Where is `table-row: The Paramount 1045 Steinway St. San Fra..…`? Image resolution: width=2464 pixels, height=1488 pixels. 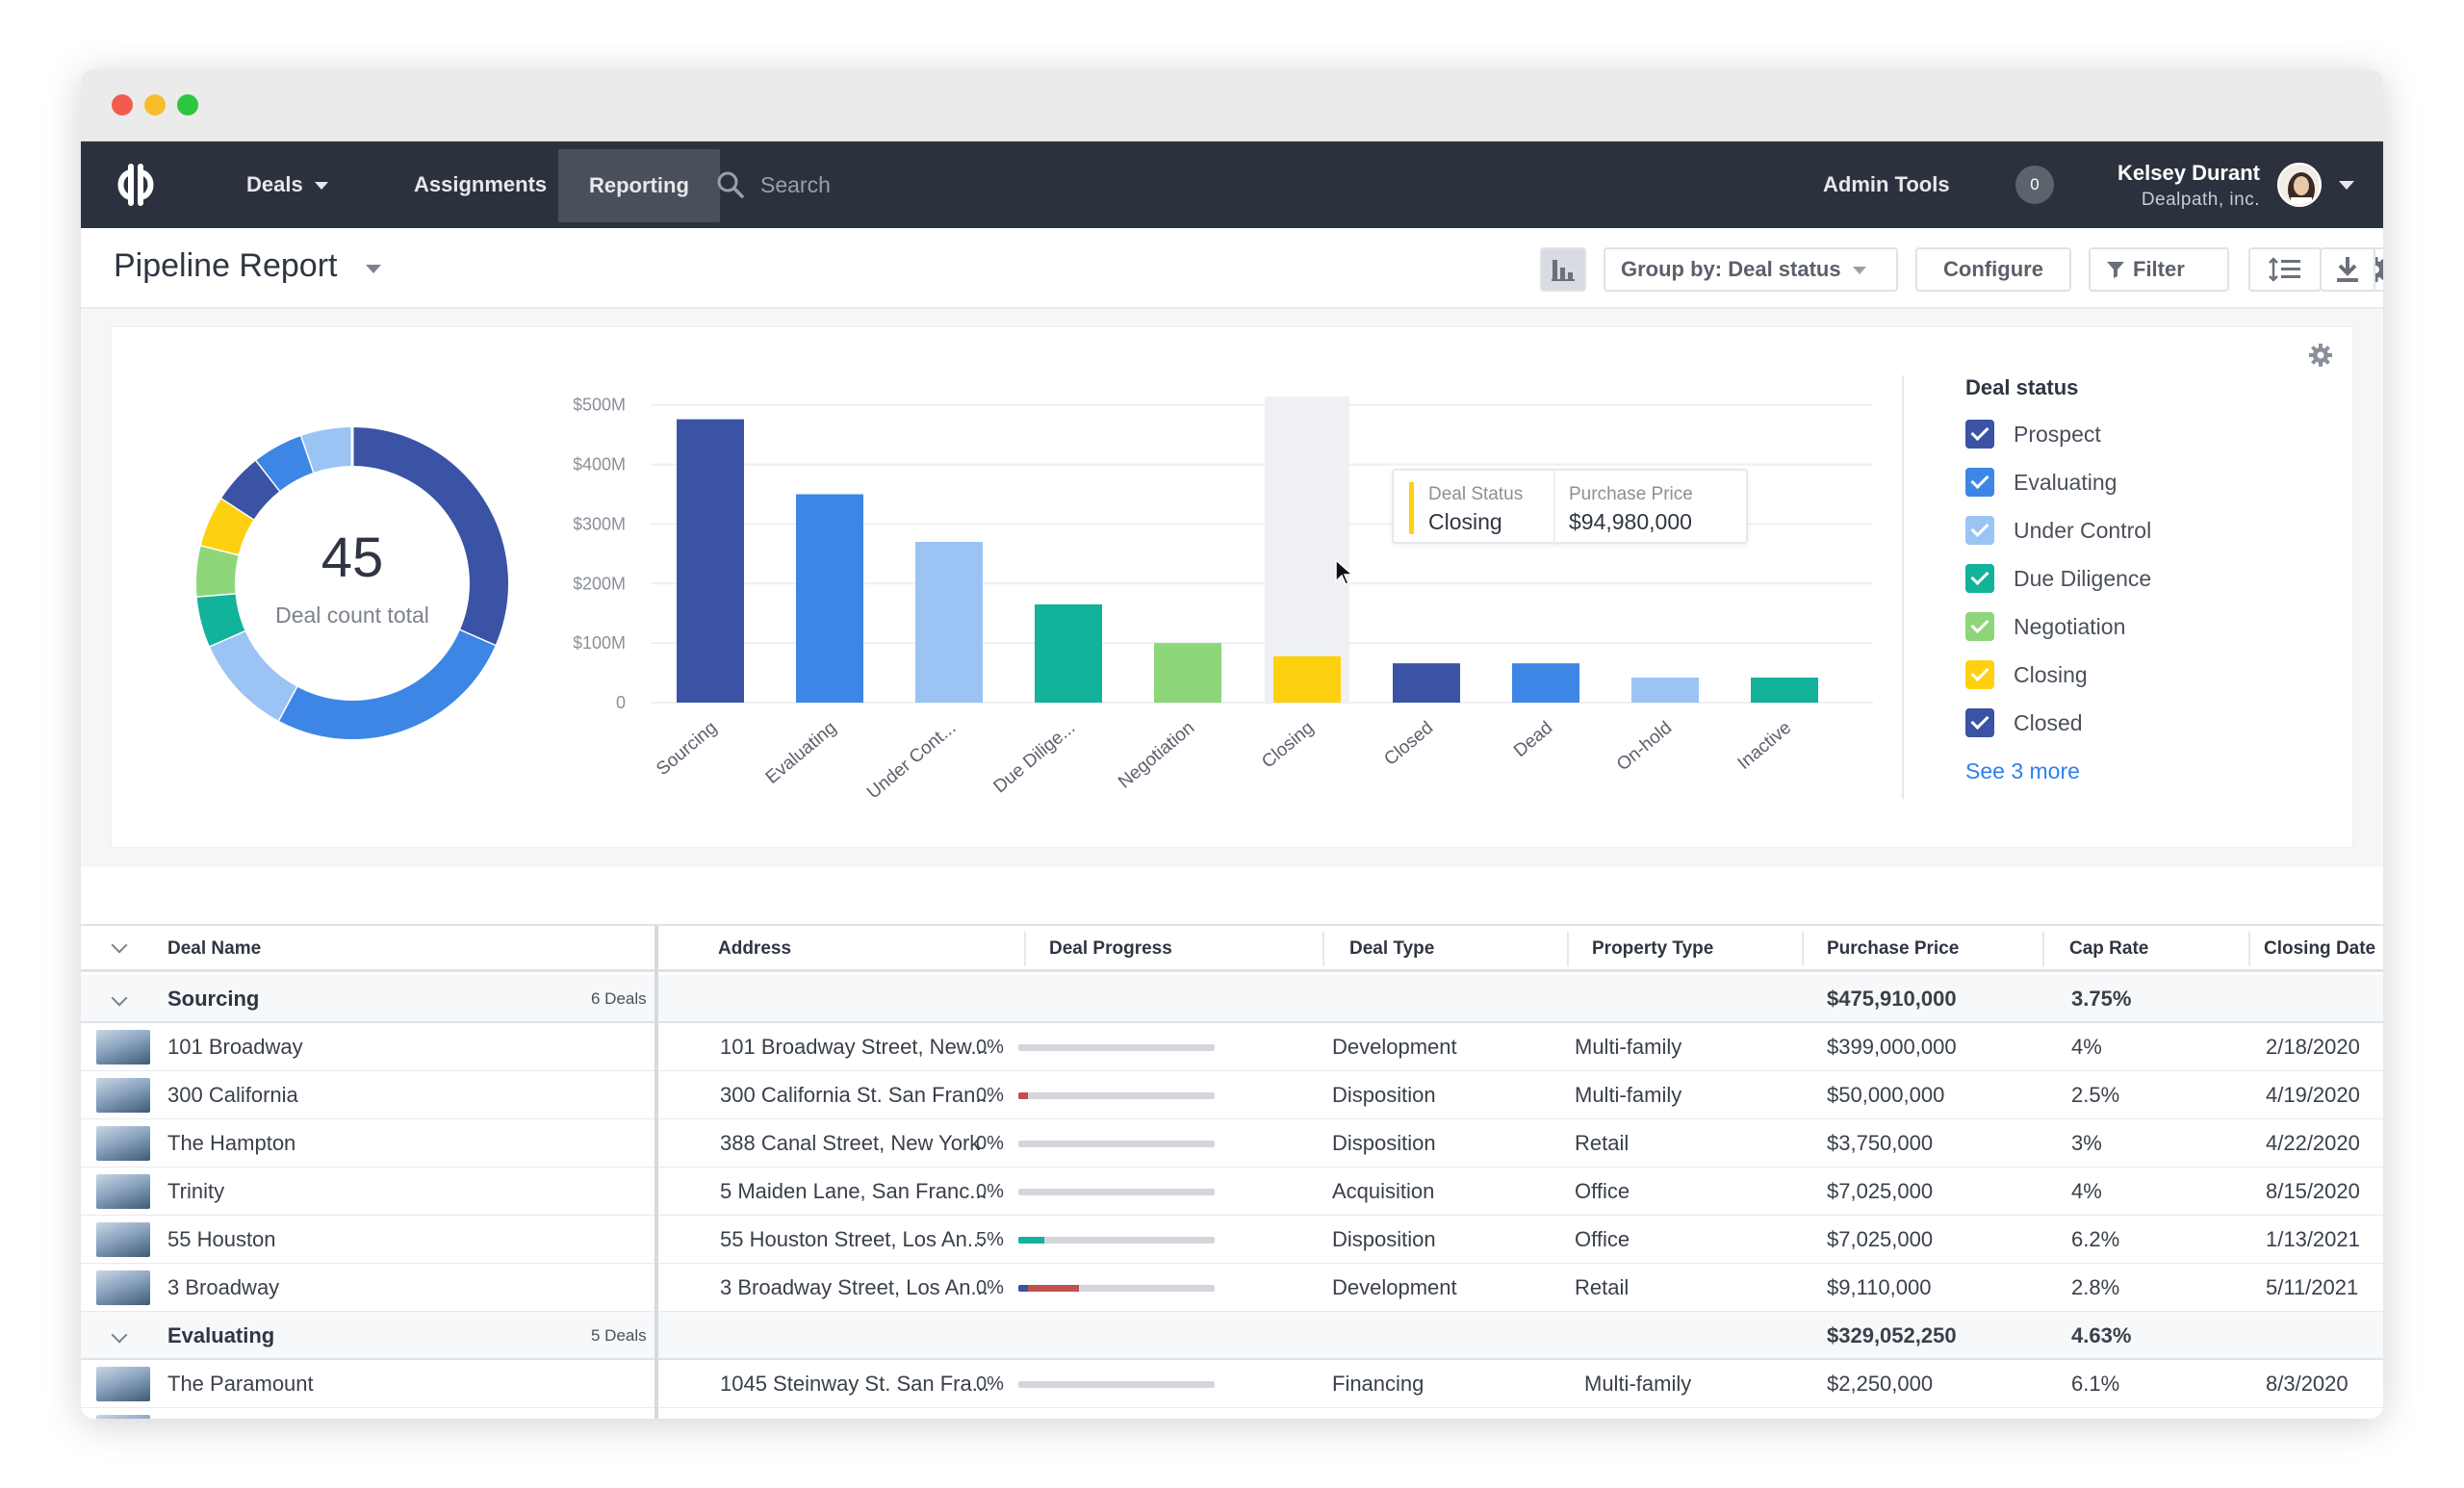 table-row: The Paramount 1045 Steinway St. San Fra..… is located at coordinates (1232, 1384).